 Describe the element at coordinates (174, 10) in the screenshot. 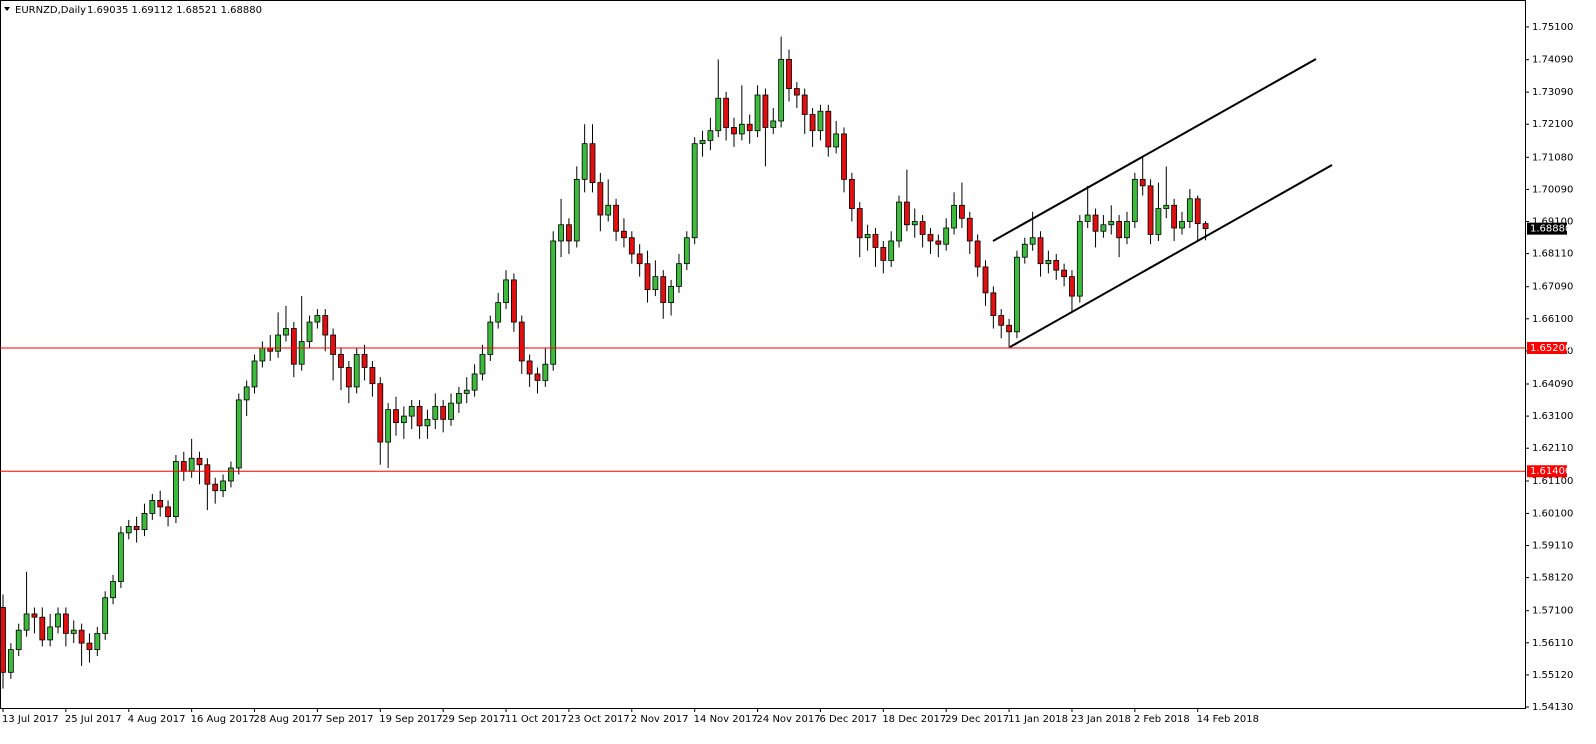

I see `header-values: 1.69035 1.69112 1.68521 1.68880` at that location.